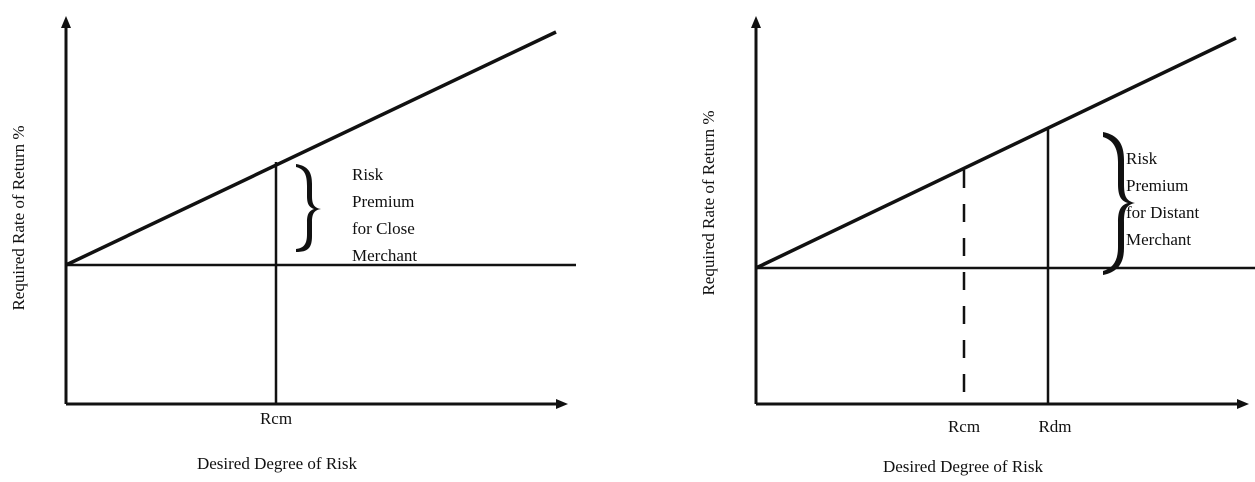 Image resolution: width=1255 pixels, height=482 pixels. What do you see at coordinates (383, 228) in the screenshot?
I see `left-annotation-line-3: for Close` at bounding box center [383, 228].